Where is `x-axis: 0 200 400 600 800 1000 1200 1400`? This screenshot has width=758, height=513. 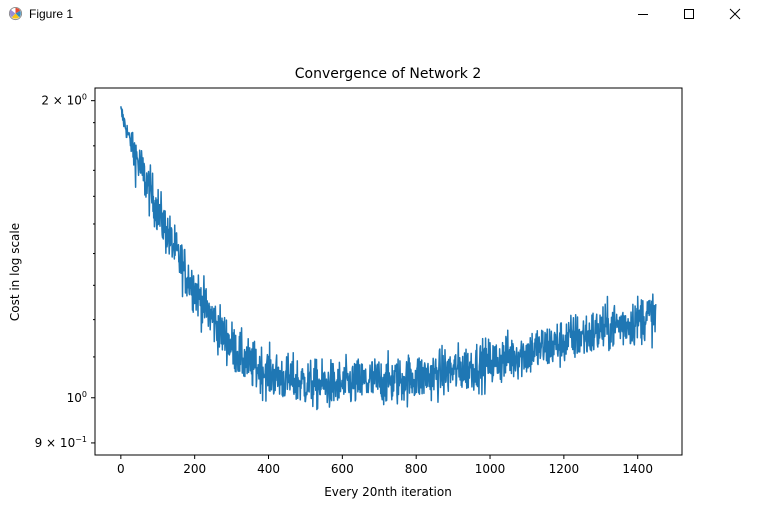 x-axis: 0 200 400 600 800 1000 1200 1400 is located at coordinates (385, 465).